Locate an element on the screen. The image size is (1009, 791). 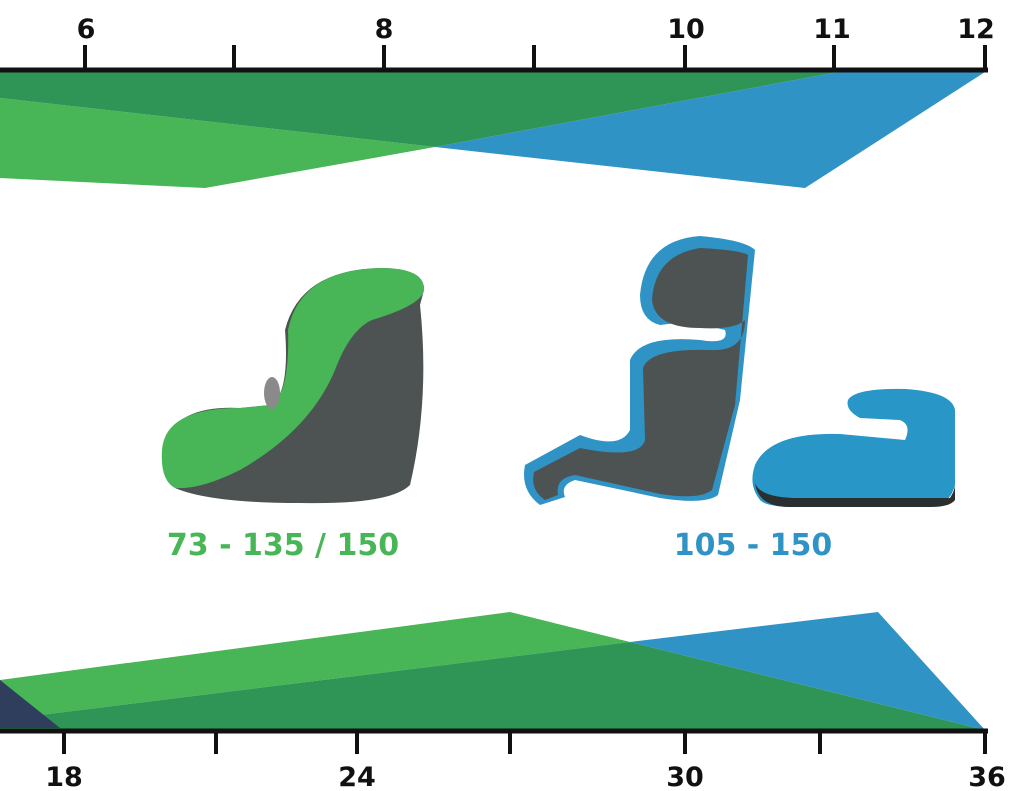
top-axis-label: 8 is located at coordinates (384, 29).